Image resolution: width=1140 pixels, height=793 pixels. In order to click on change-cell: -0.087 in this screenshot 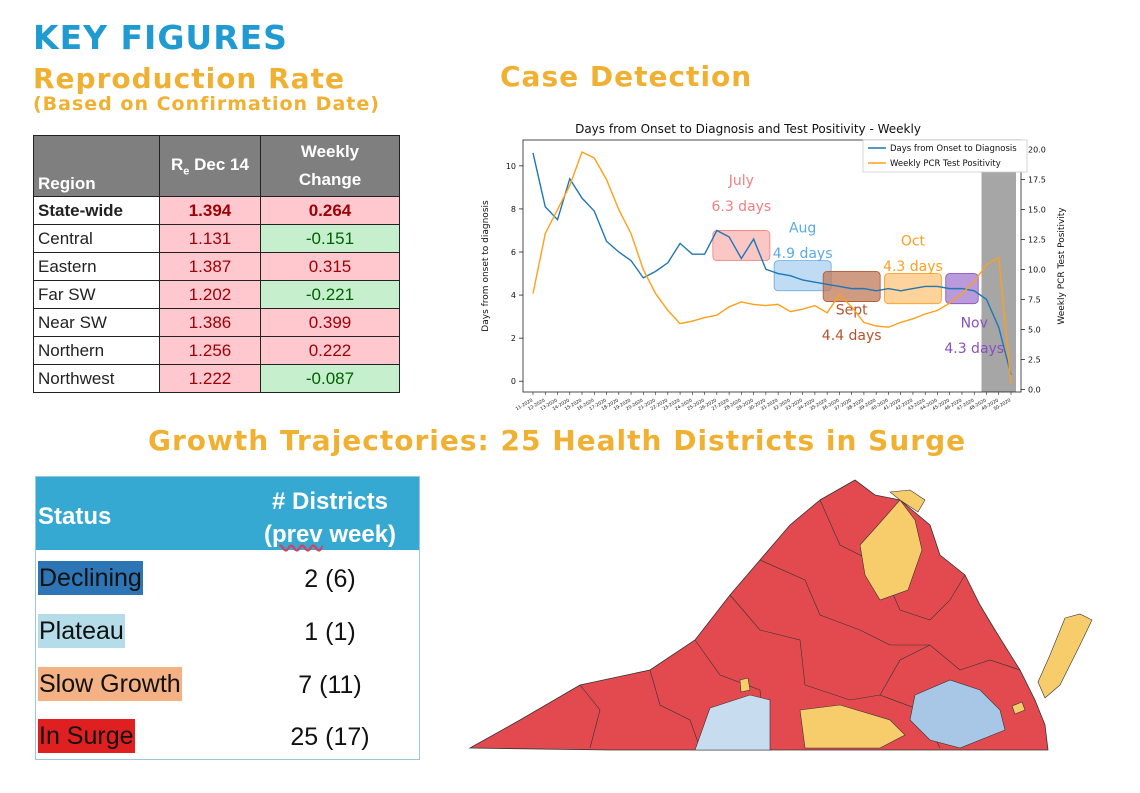, I will do `click(330, 378)`.